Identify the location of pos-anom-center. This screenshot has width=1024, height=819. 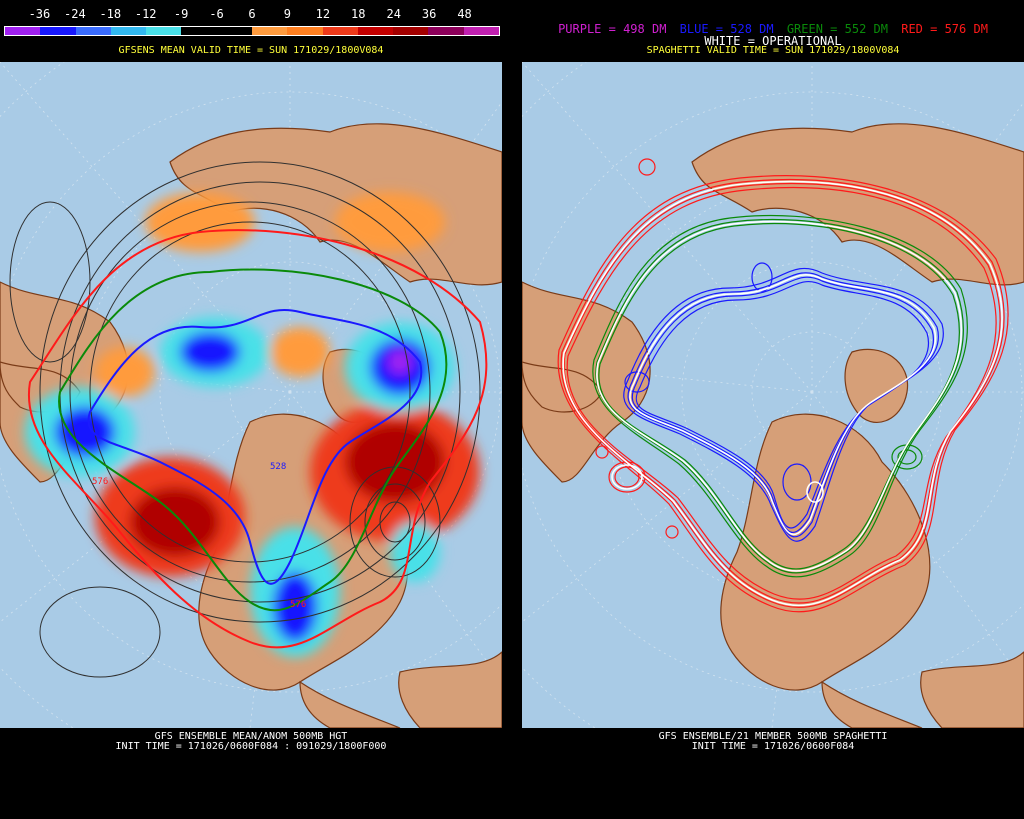
(300, 352).